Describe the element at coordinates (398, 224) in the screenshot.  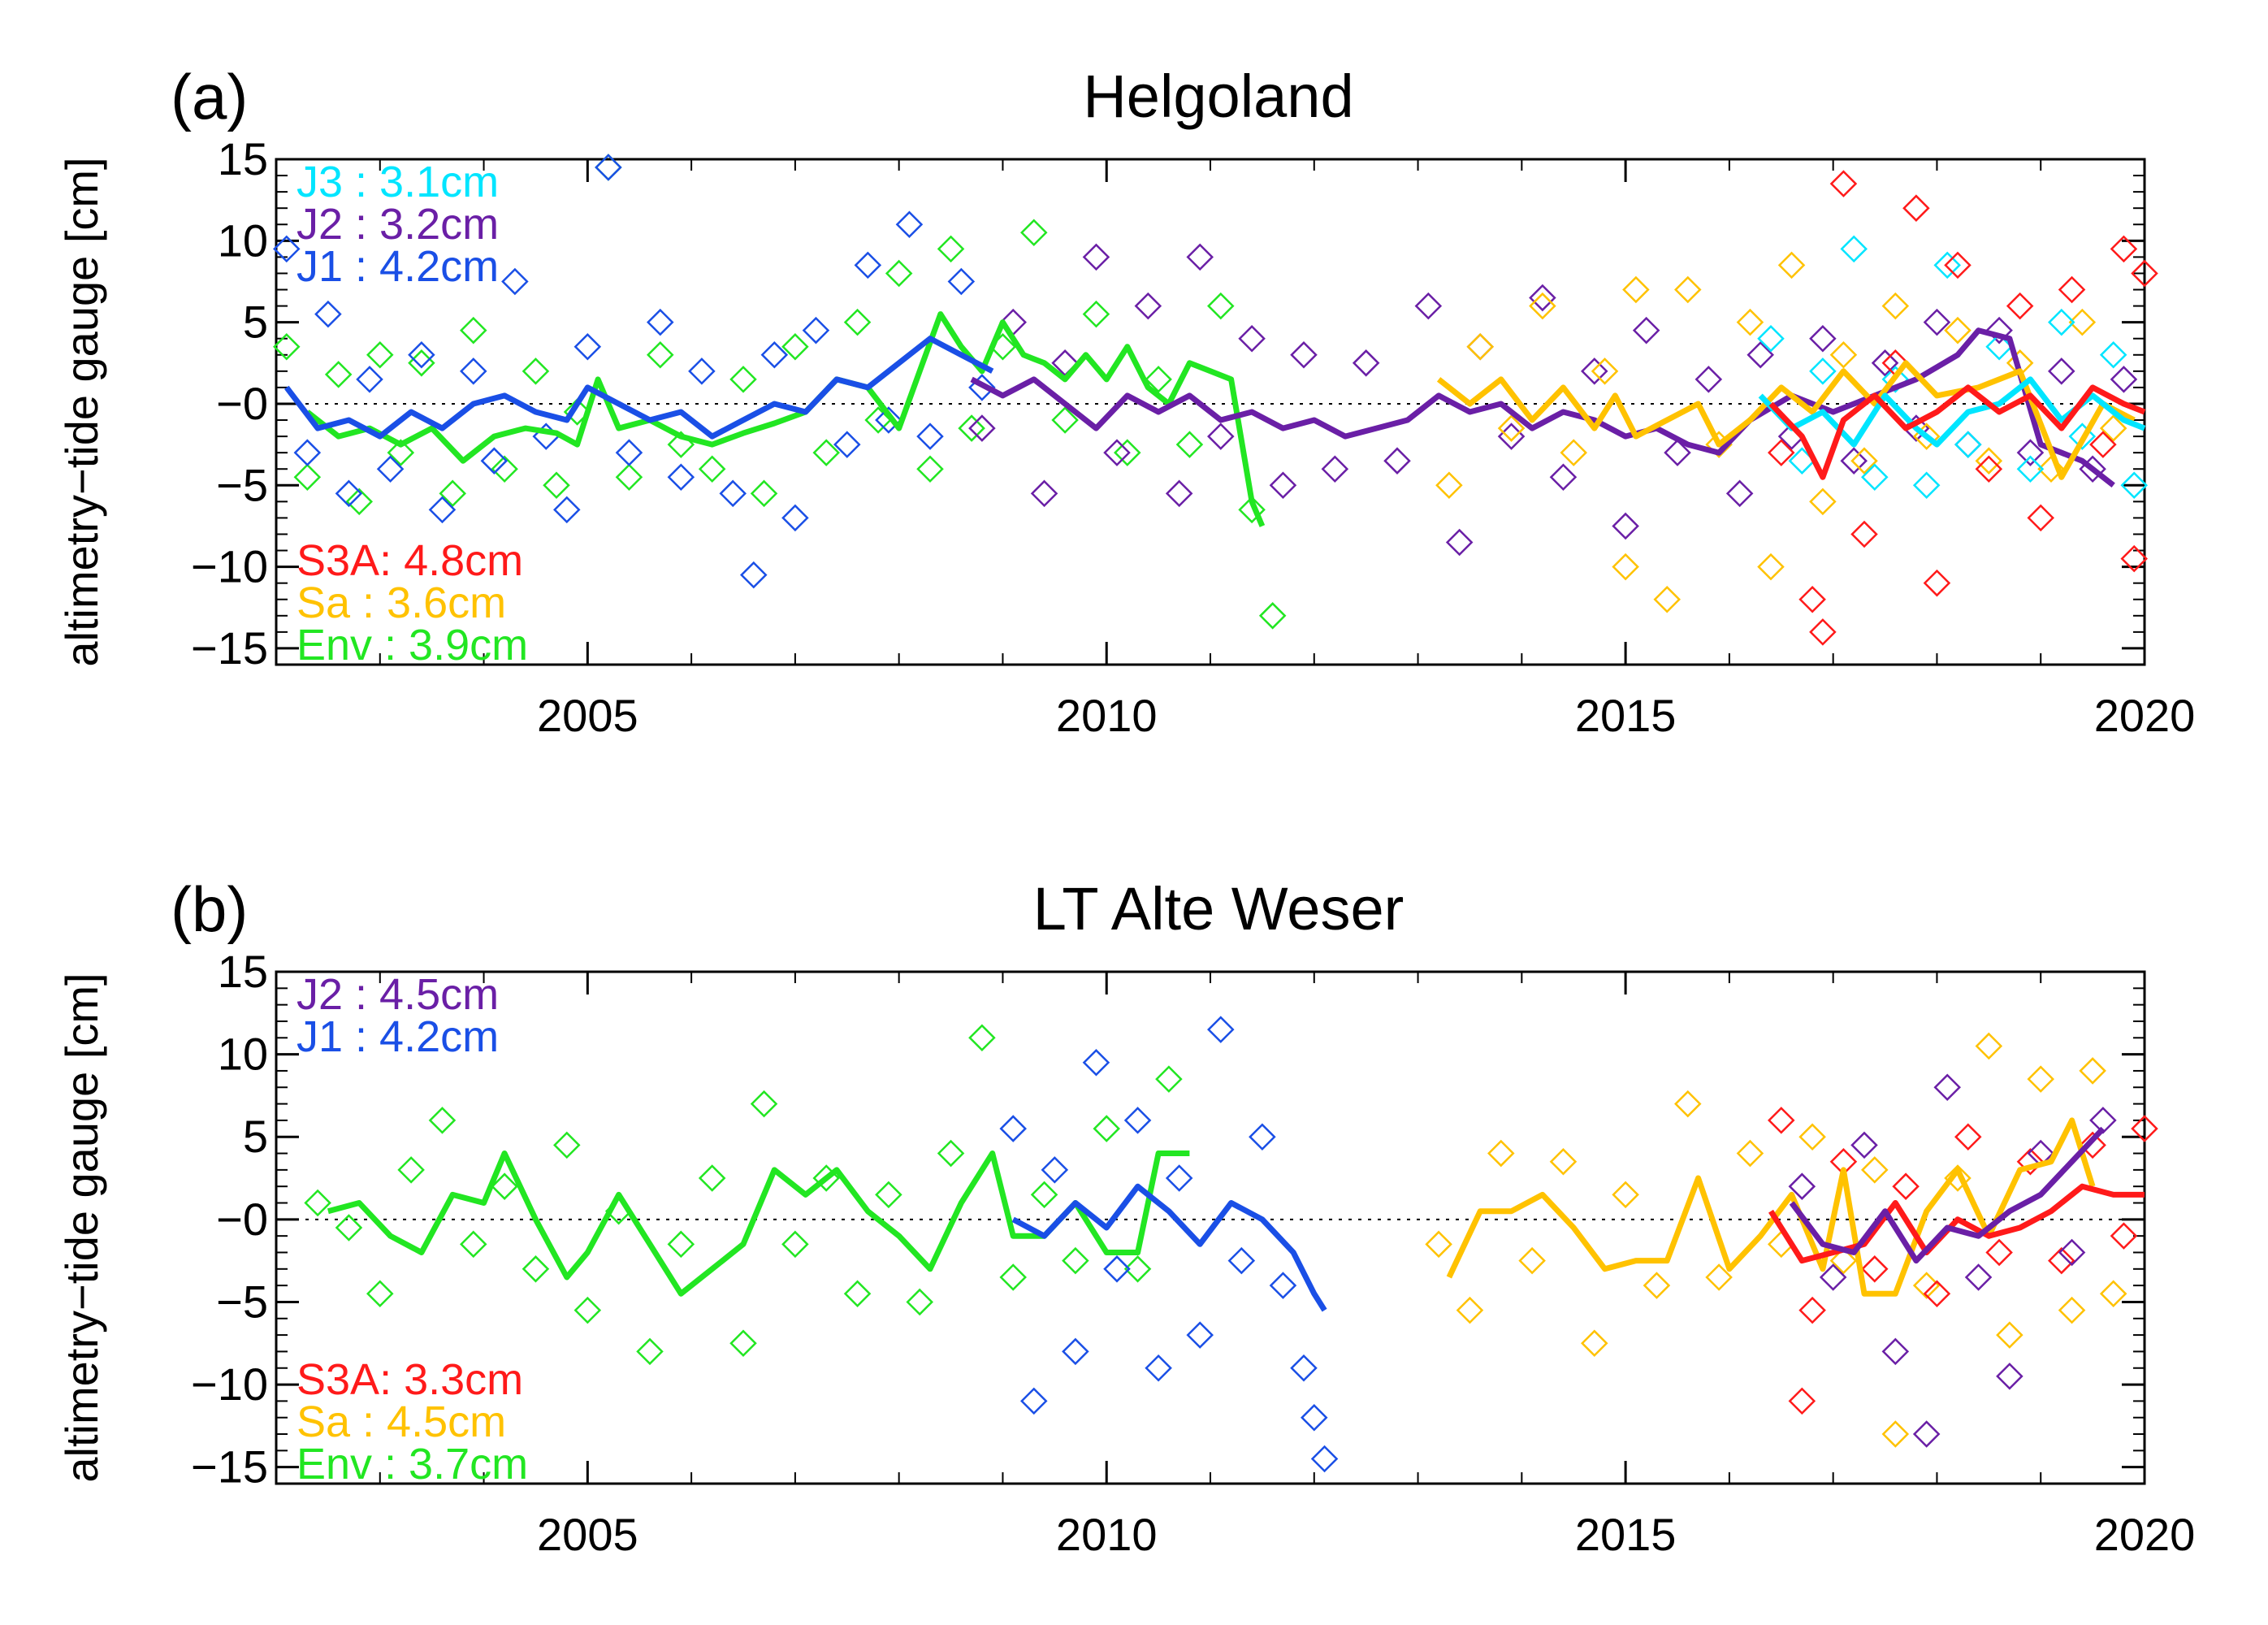
I see `legend-entry-J2: J2 : 3.2cm` at that location.